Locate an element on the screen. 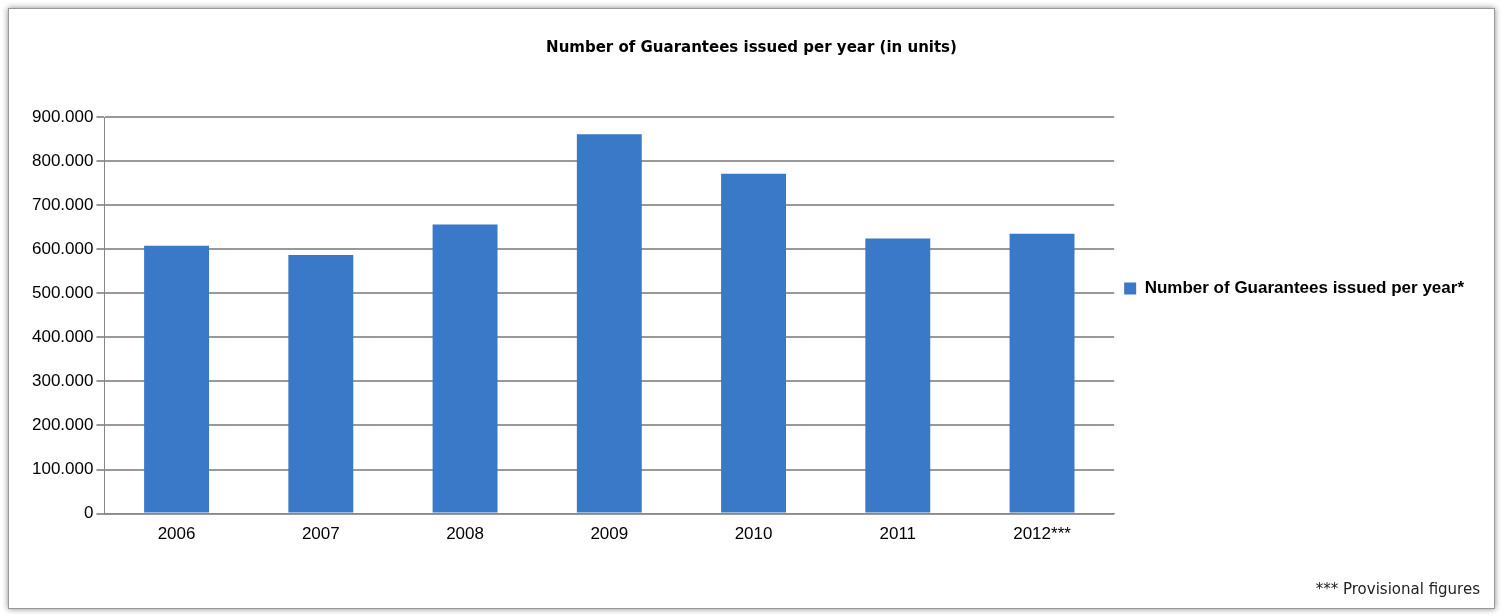 The image size is (1501, 615). y-tick-label: 100.000 is located at coordinates (63, 469).